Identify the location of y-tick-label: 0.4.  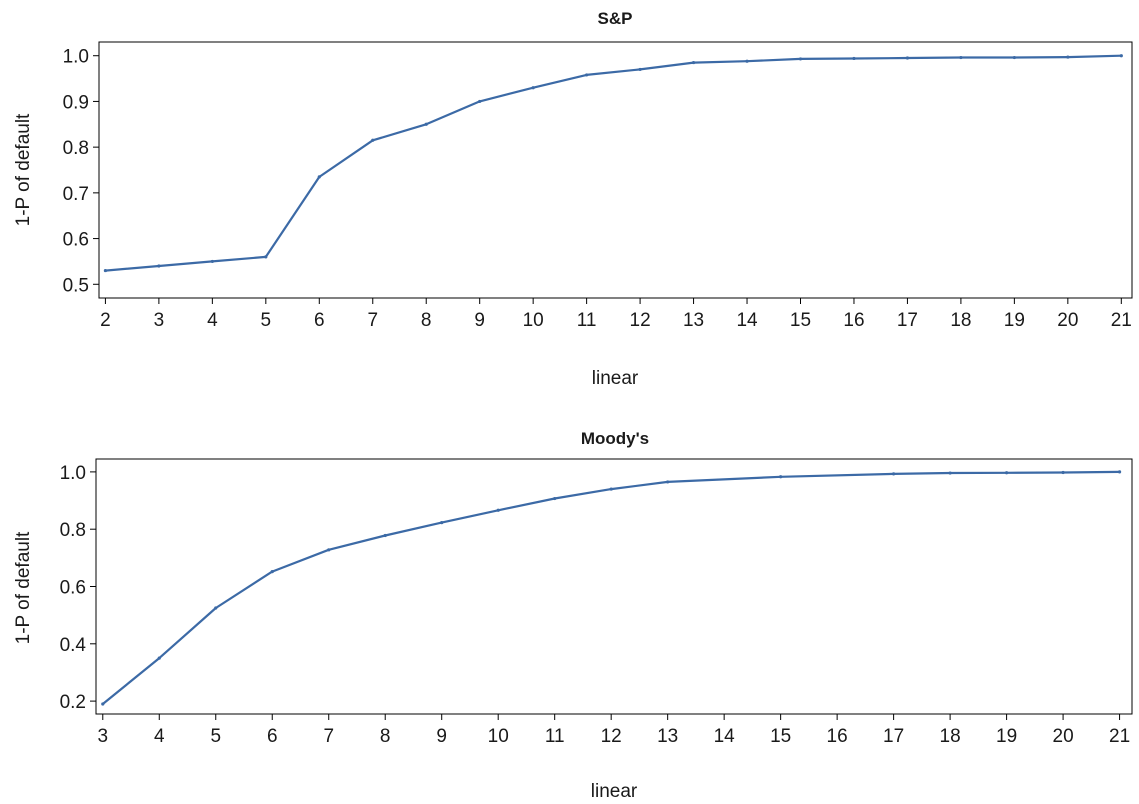
(73, 645).